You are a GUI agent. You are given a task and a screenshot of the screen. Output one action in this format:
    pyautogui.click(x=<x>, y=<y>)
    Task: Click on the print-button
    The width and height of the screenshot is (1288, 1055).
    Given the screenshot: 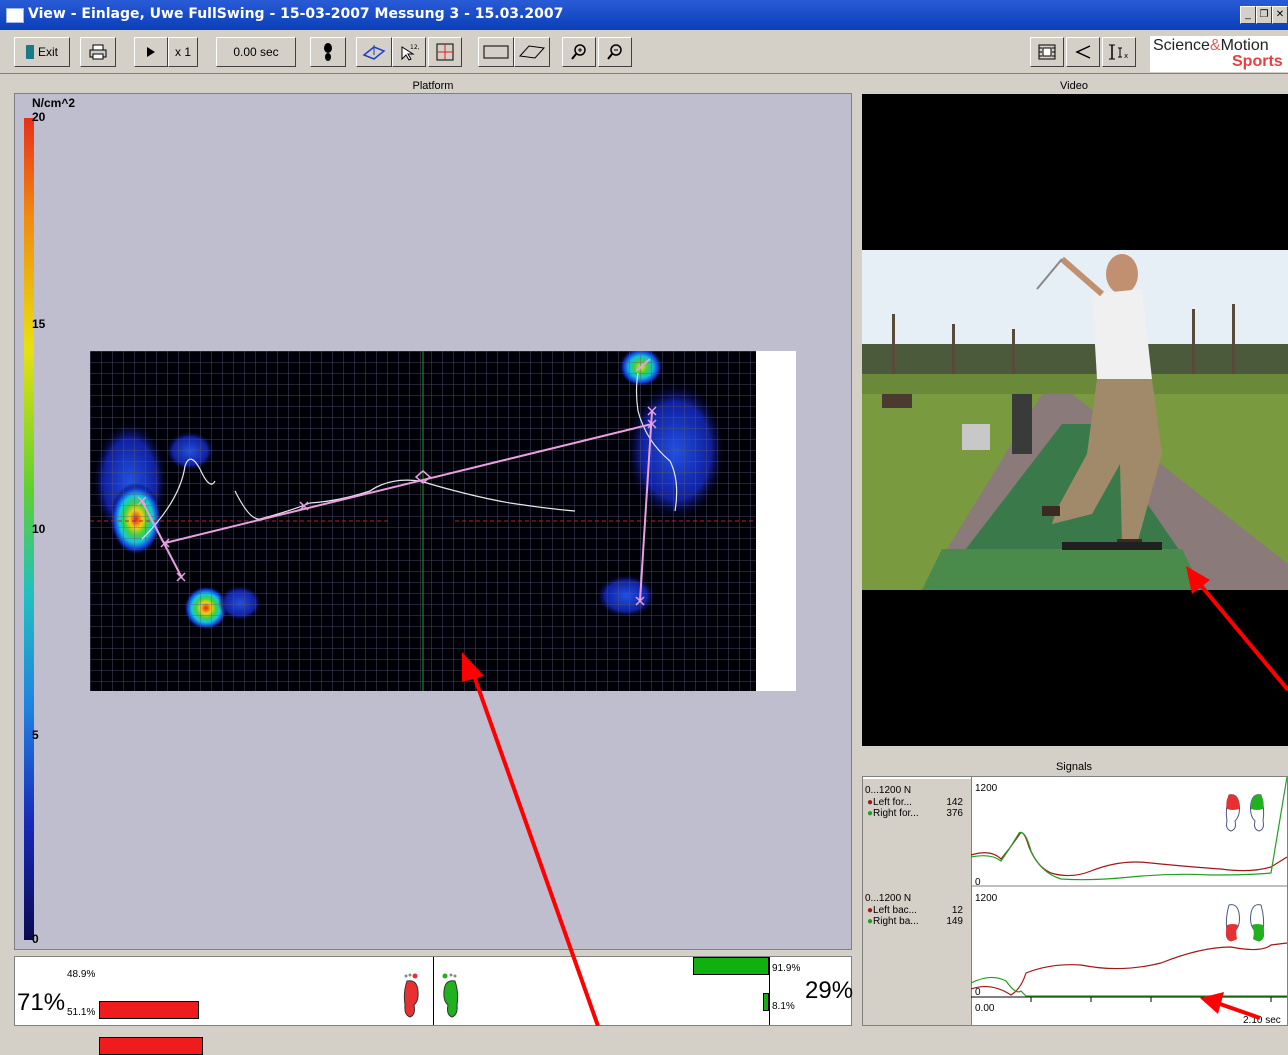 What is the action you would take?
    pyautogui.click(x=98, y=52)
    